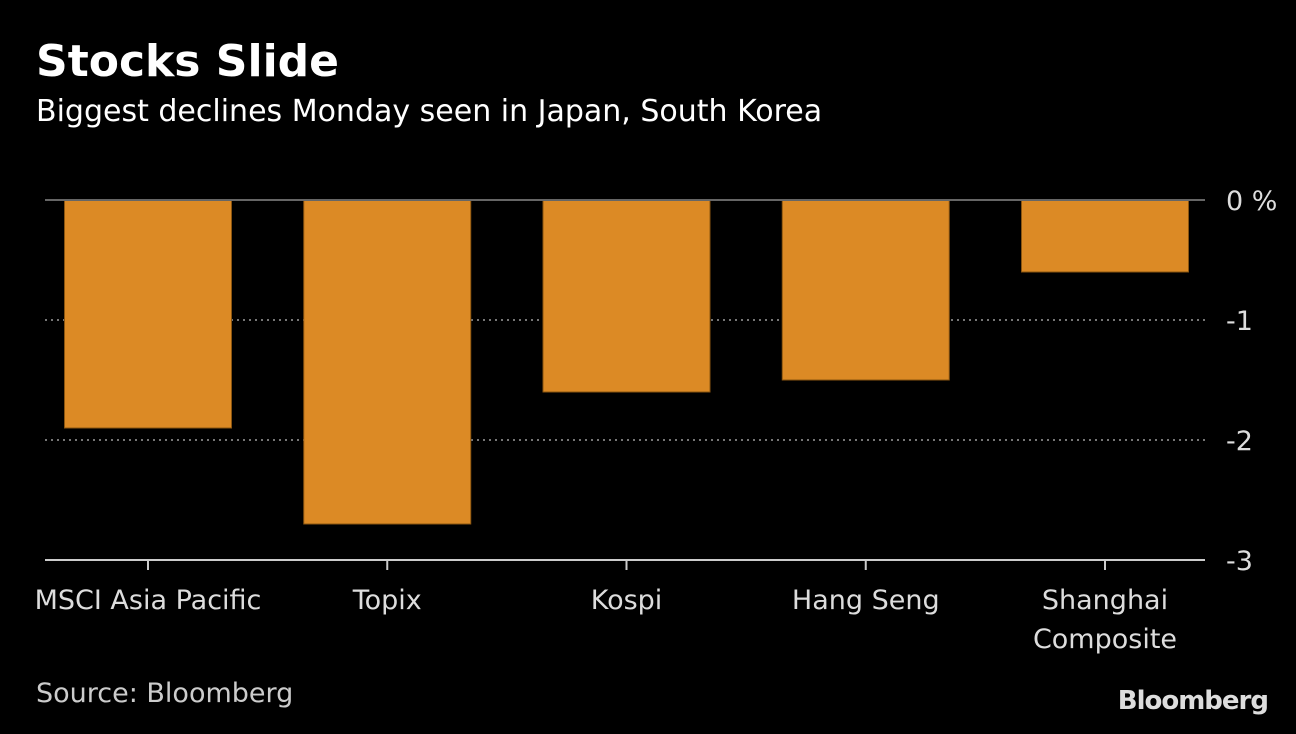  Describe the element at coordinates (1239, 441) in the screenshot. I see `y-tick-label: -2` at that location.